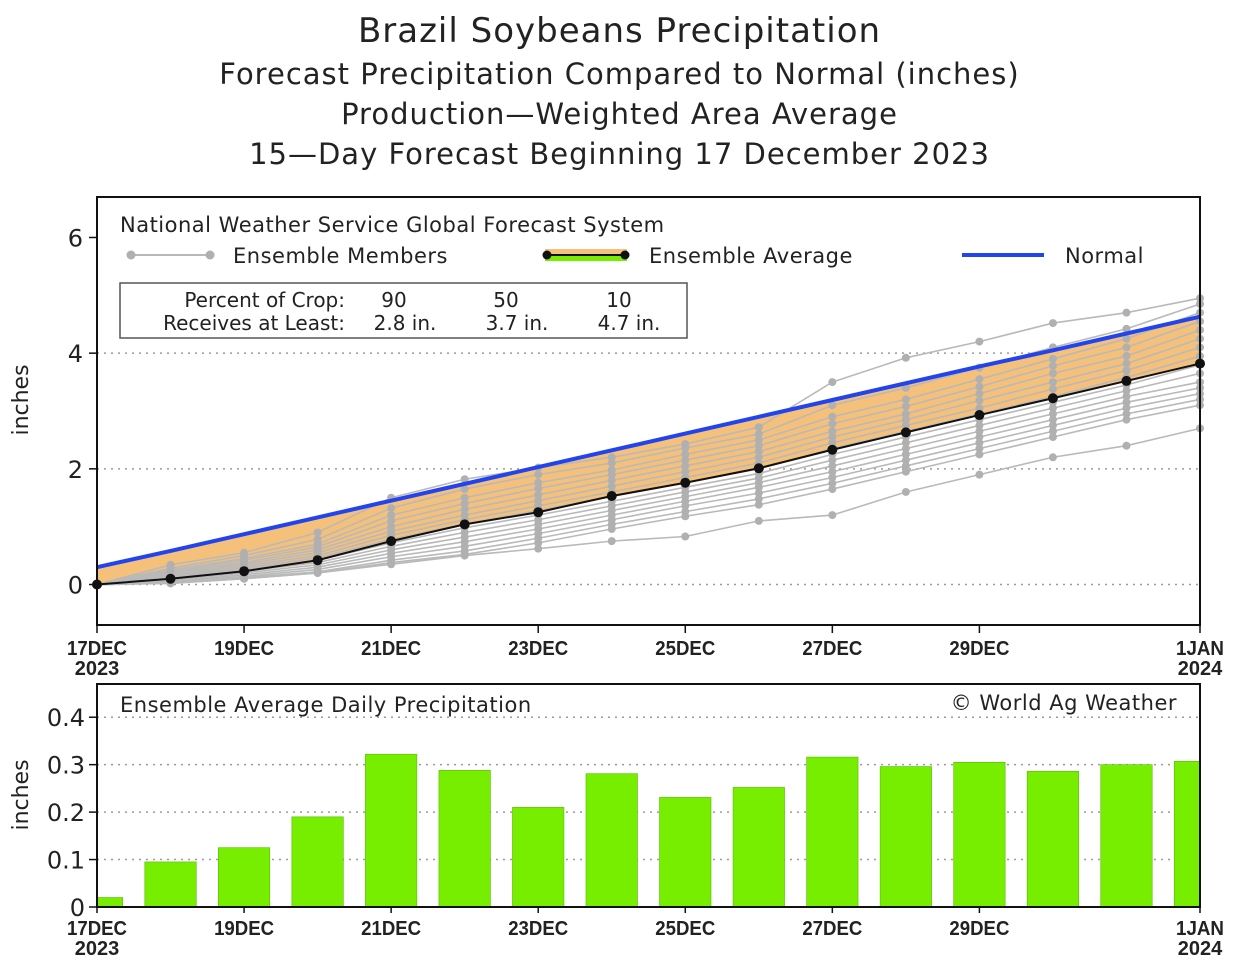  Describe the element at coordinates (66, 861) in the screenshot. I see `bottom-y-tick-label: 0.1` at that location.